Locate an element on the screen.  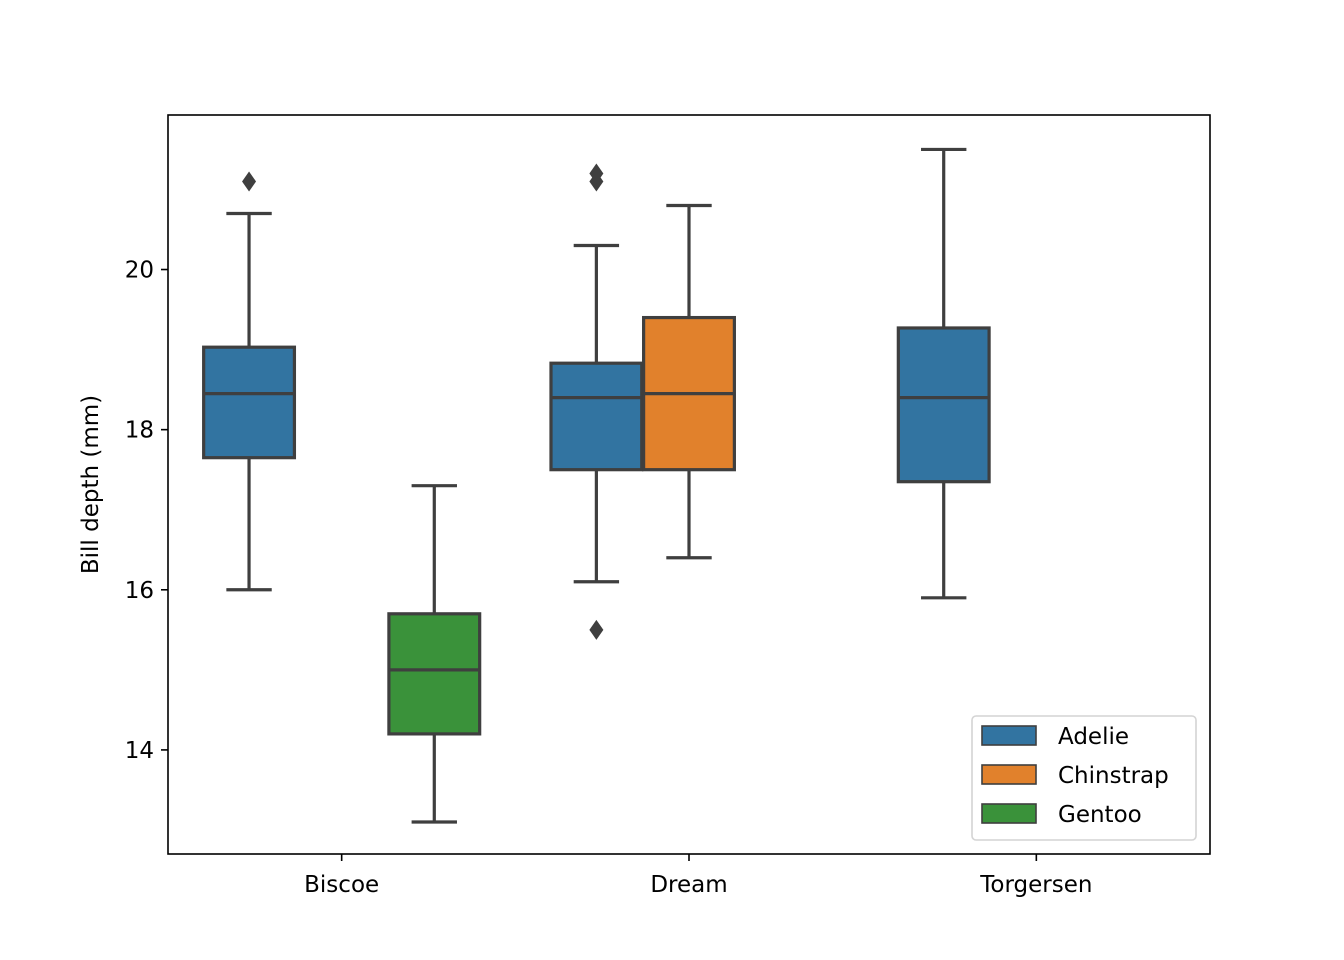
box-biscoe-adelie is located at coordinates (249, 381).